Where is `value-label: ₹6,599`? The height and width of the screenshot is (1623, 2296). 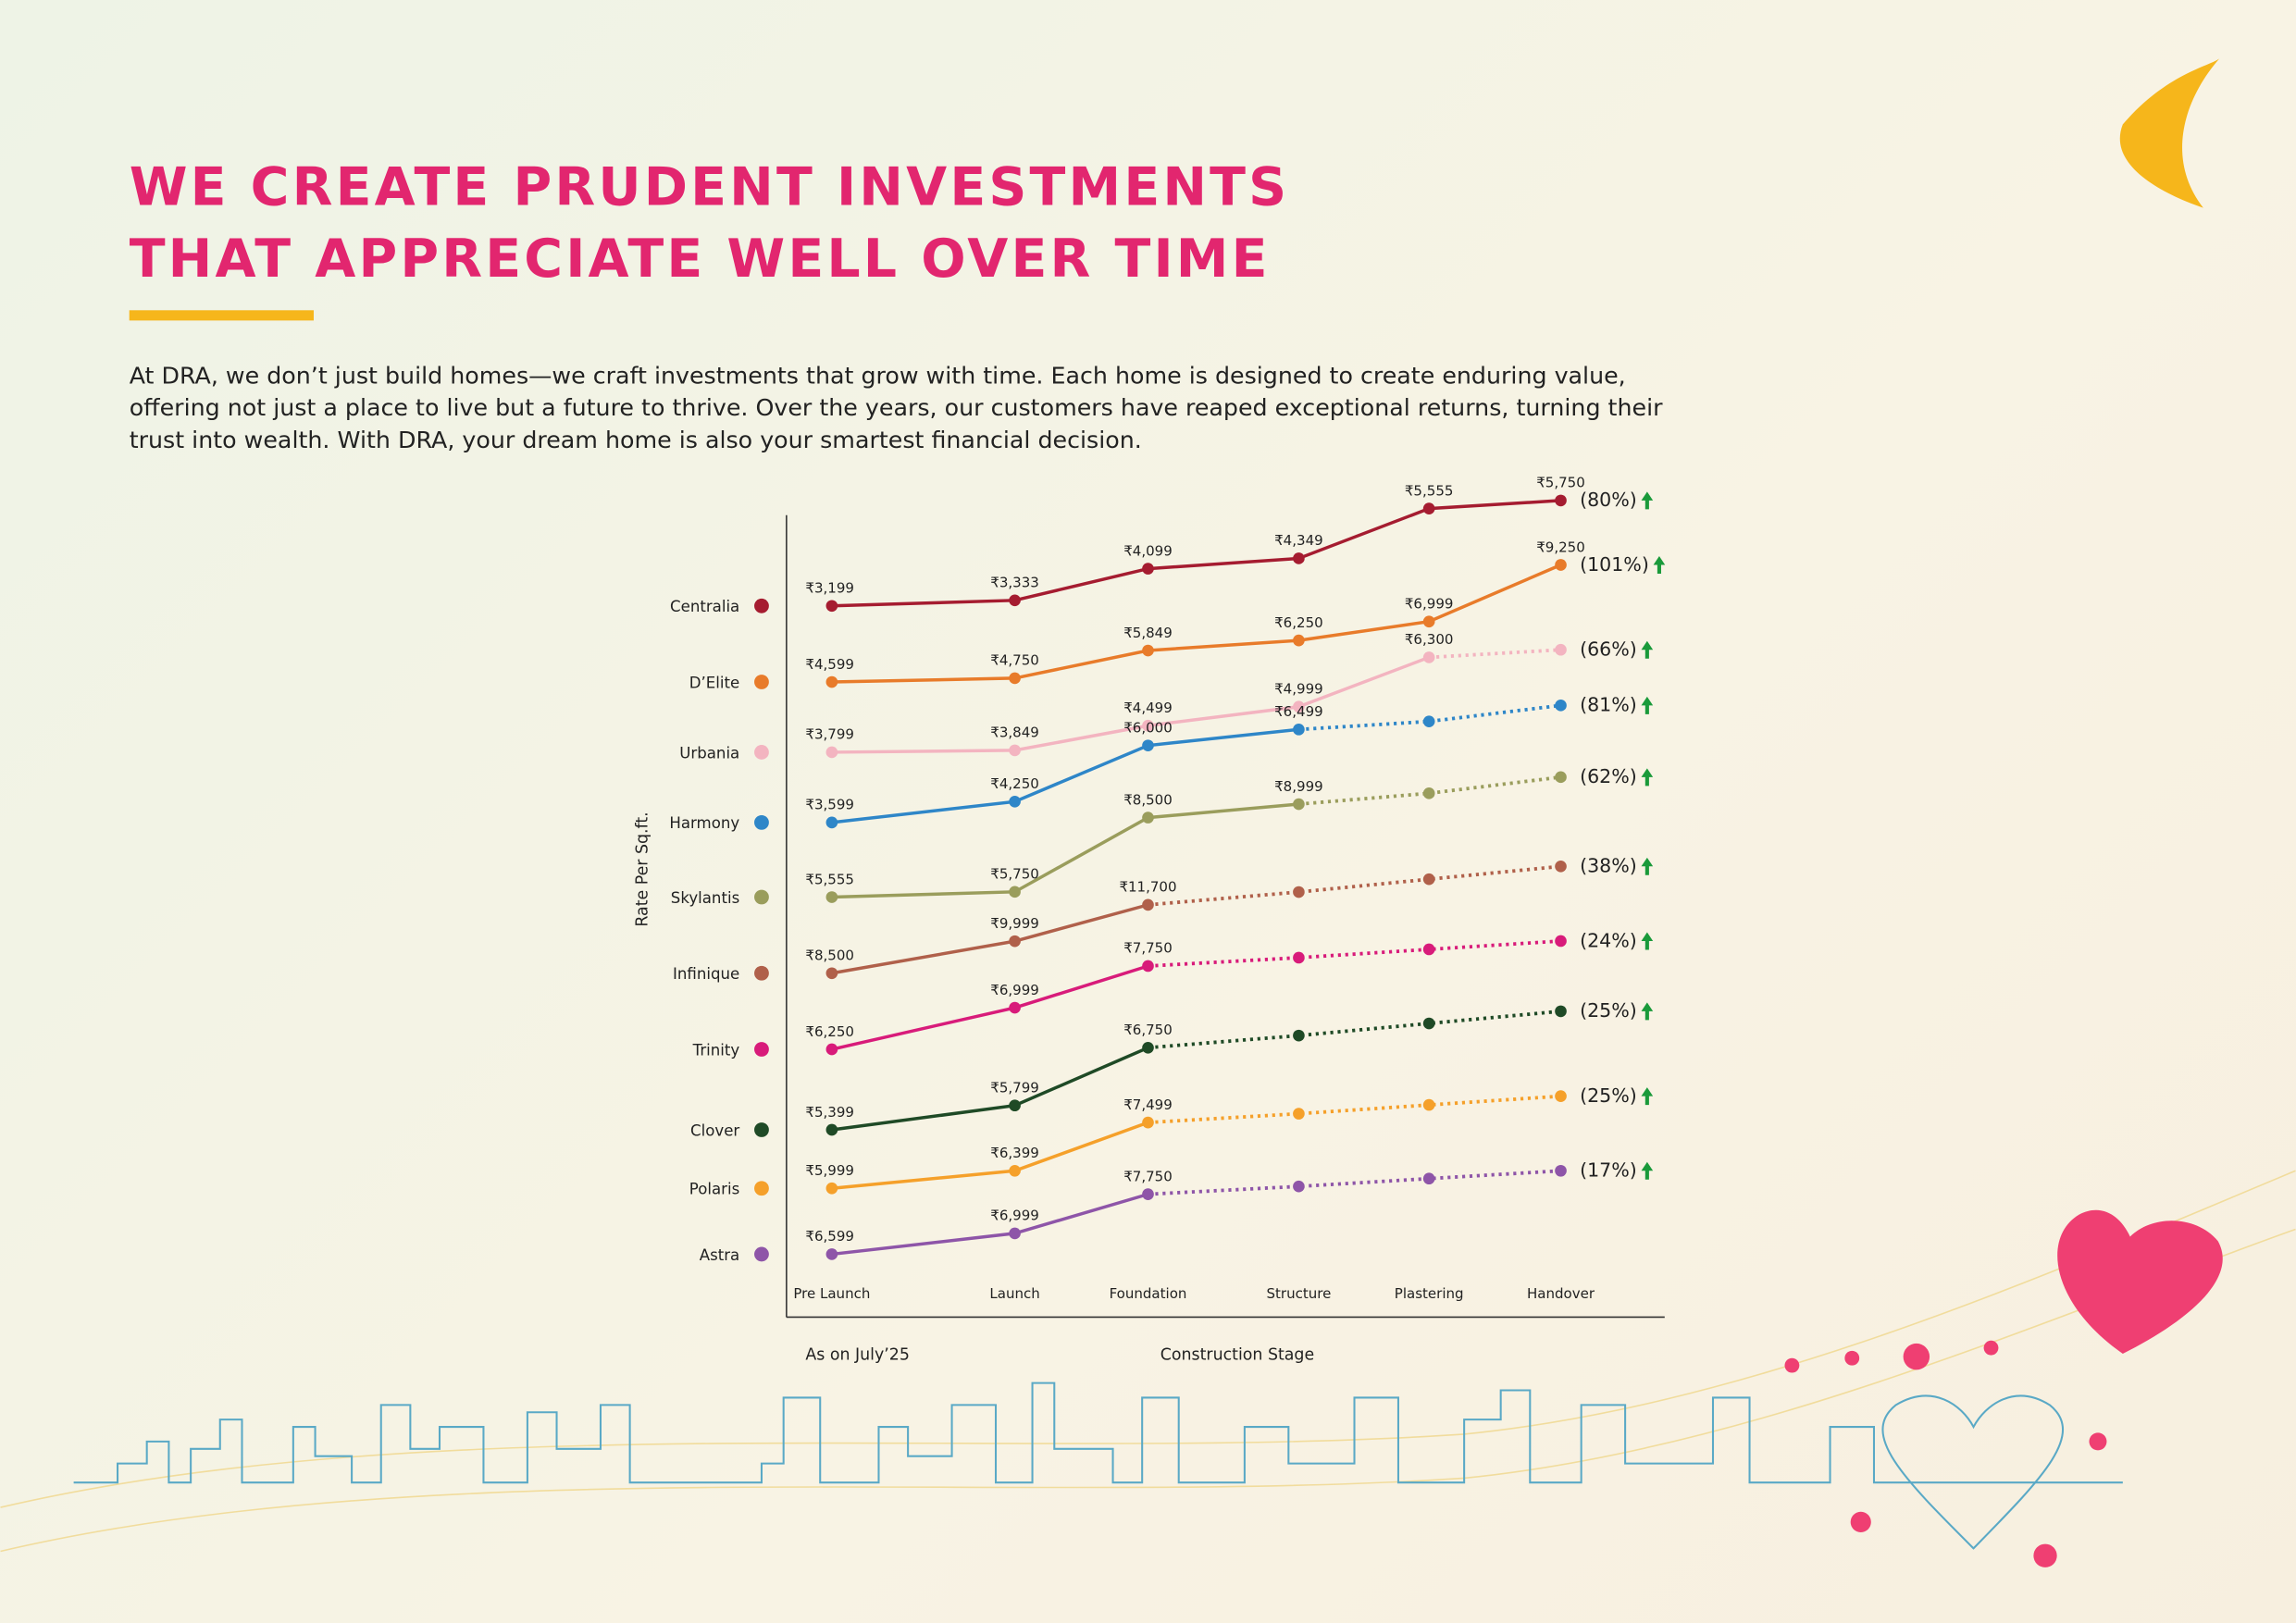
value-label: ₹6,599 is located at coordinates (830, 1236).